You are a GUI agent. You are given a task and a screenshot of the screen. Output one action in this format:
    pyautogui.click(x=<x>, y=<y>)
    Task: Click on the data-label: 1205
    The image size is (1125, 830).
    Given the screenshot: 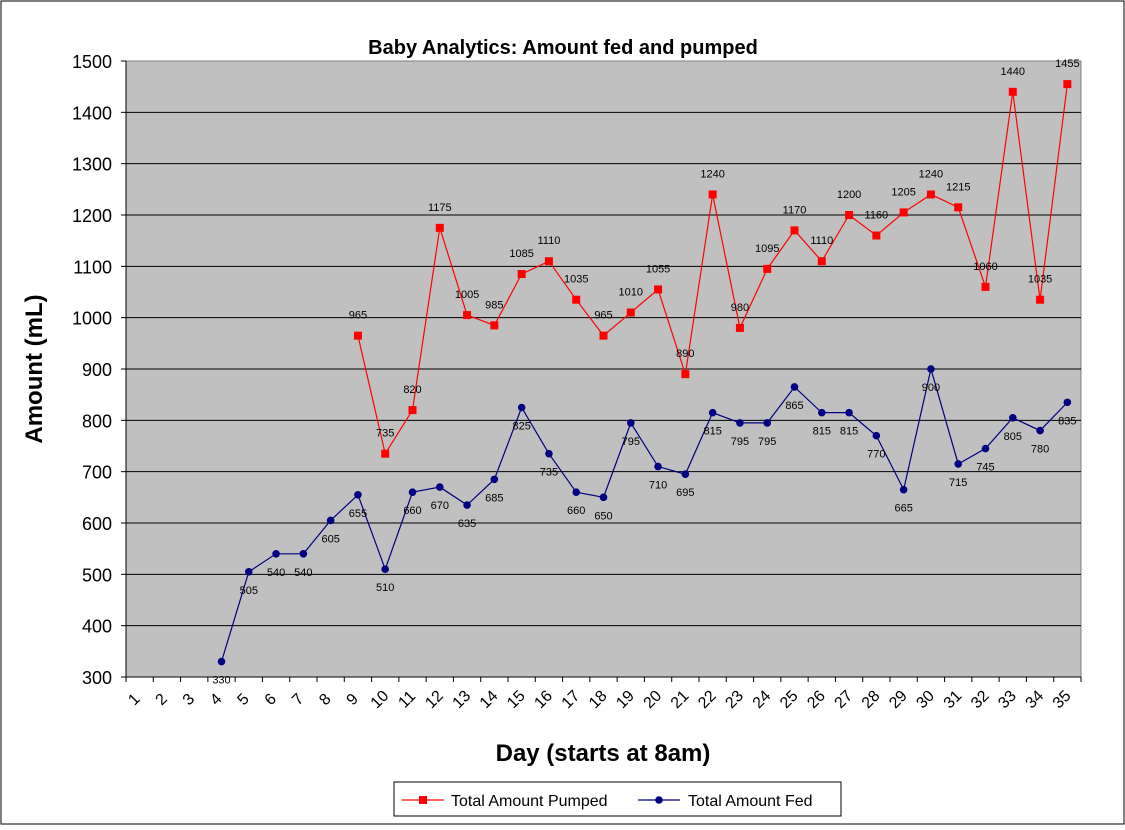 What is the action you would take?
    pyautogui.click(x=903, y=192)
    